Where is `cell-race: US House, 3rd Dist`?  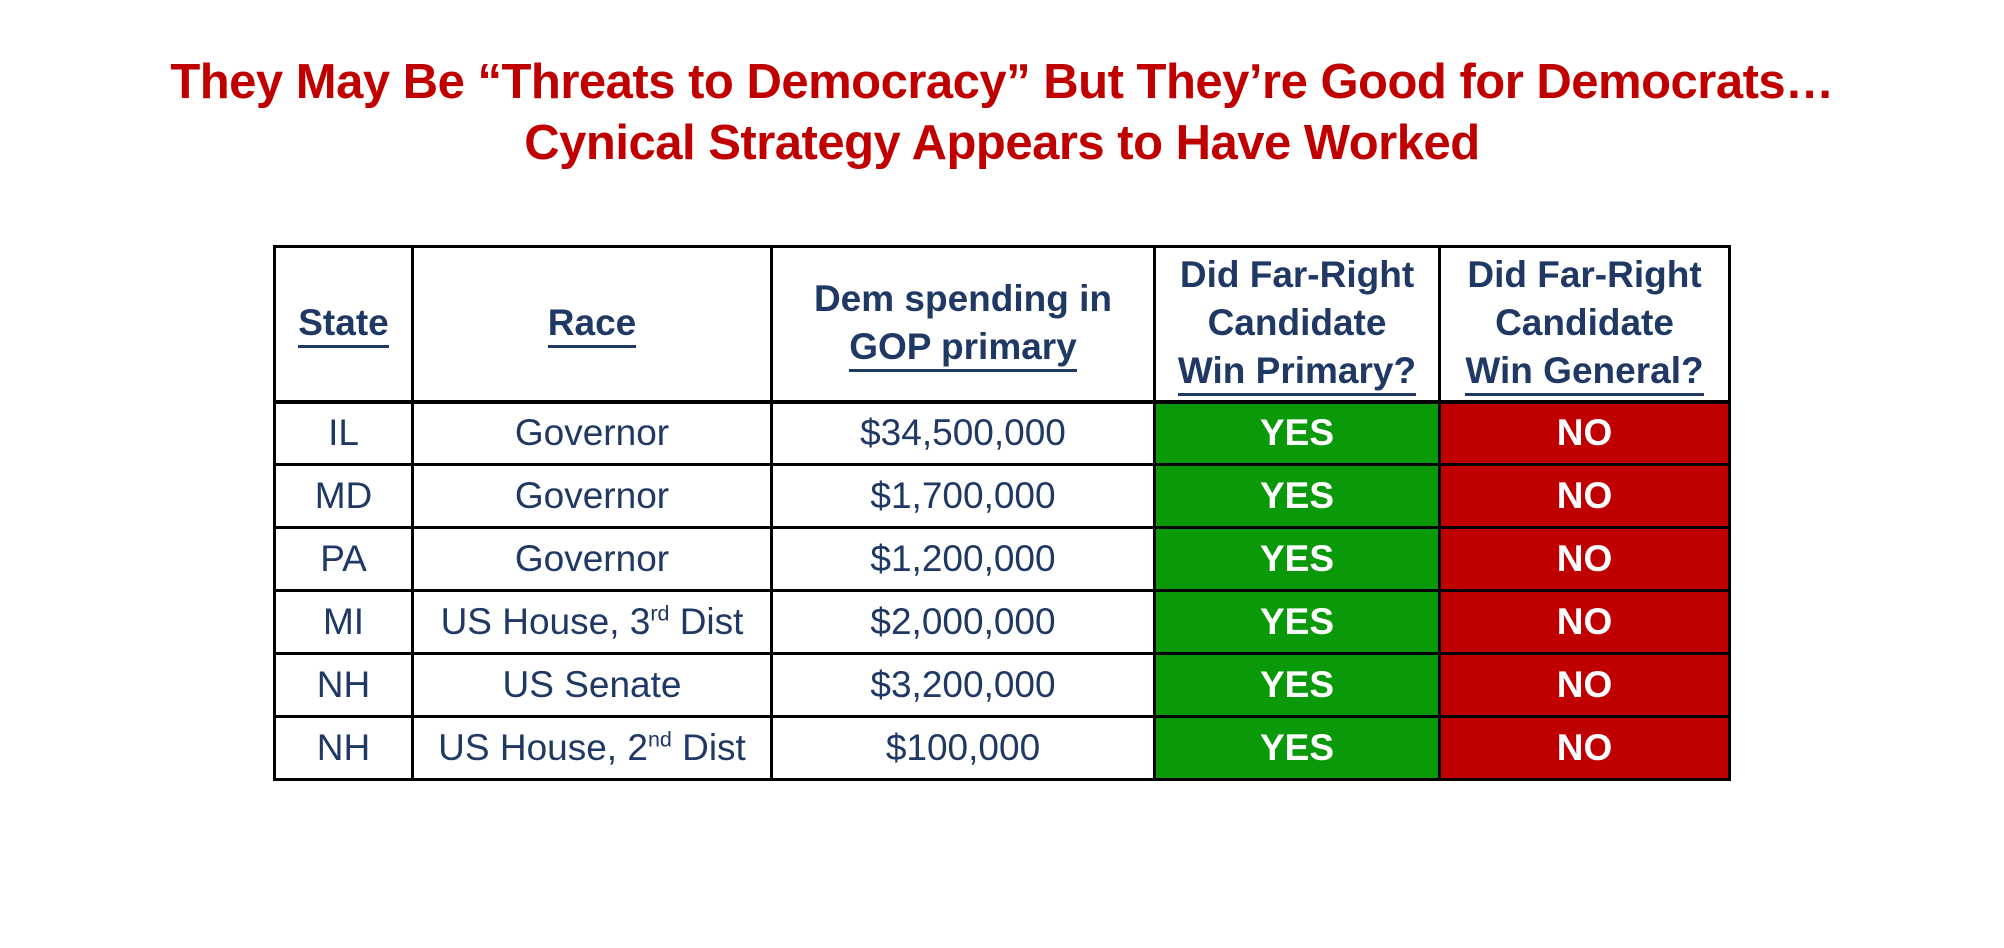 cell-race: US House, 3rd Dist is located at coordinates (592, 622).